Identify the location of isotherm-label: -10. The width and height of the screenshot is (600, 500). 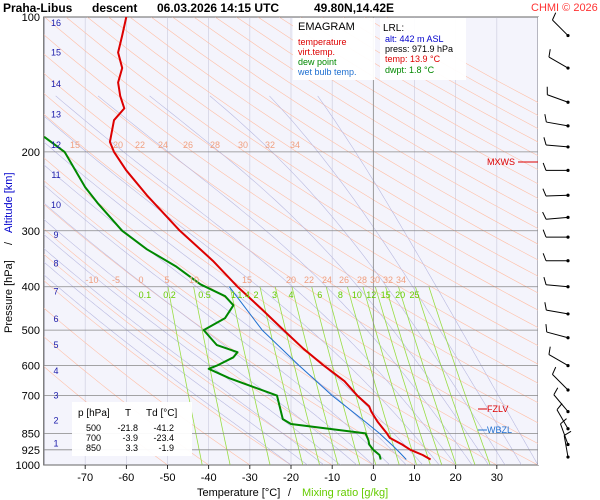
(91, 280).